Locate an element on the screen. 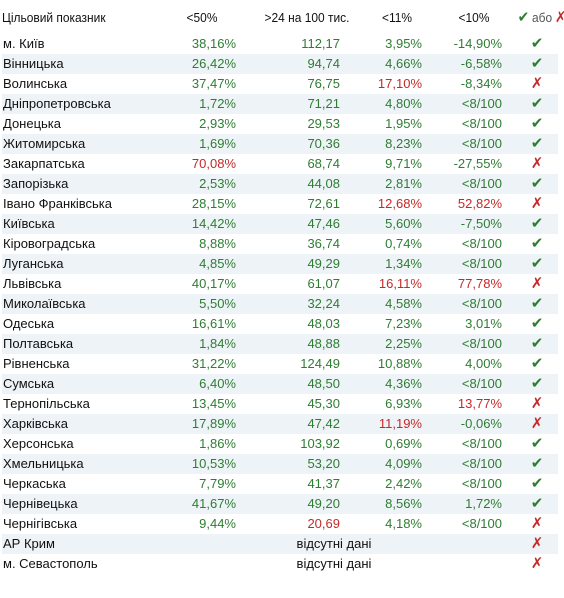 This screenshot has width=564, height=598. value-change-cell: 1,72% is located at coordinates (474, 504).